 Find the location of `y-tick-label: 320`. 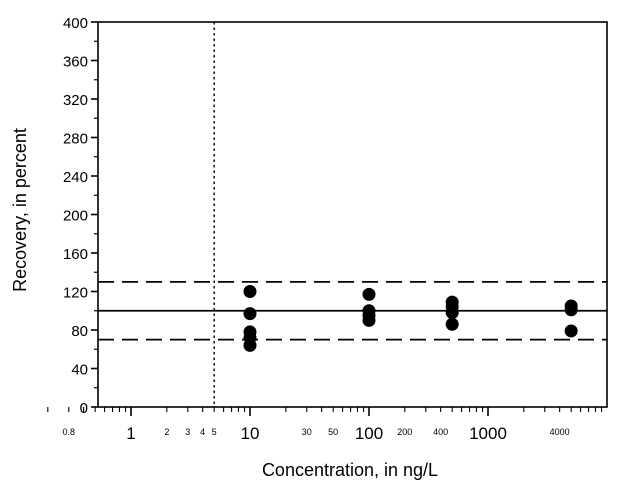

y-tick-label: 320 is located at coordinates (75, 100).